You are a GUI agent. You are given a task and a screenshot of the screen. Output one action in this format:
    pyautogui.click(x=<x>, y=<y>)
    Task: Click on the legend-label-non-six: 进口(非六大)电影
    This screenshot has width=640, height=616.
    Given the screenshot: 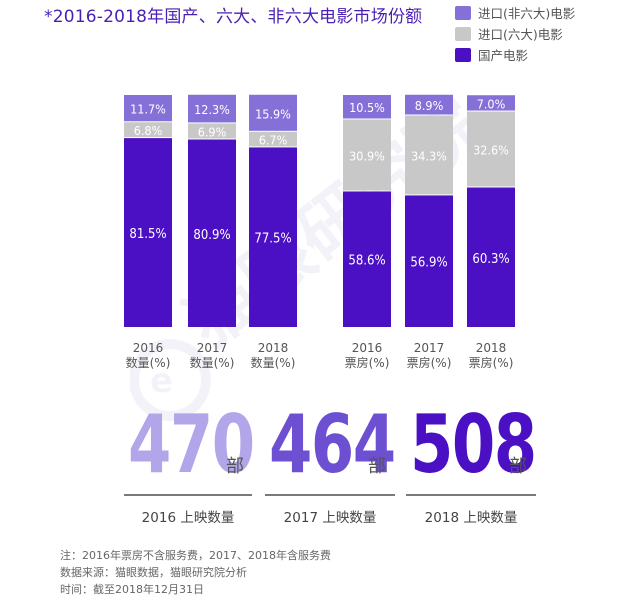 What is the action you would take?
    pyautogui.click(x=527, y=13)
    